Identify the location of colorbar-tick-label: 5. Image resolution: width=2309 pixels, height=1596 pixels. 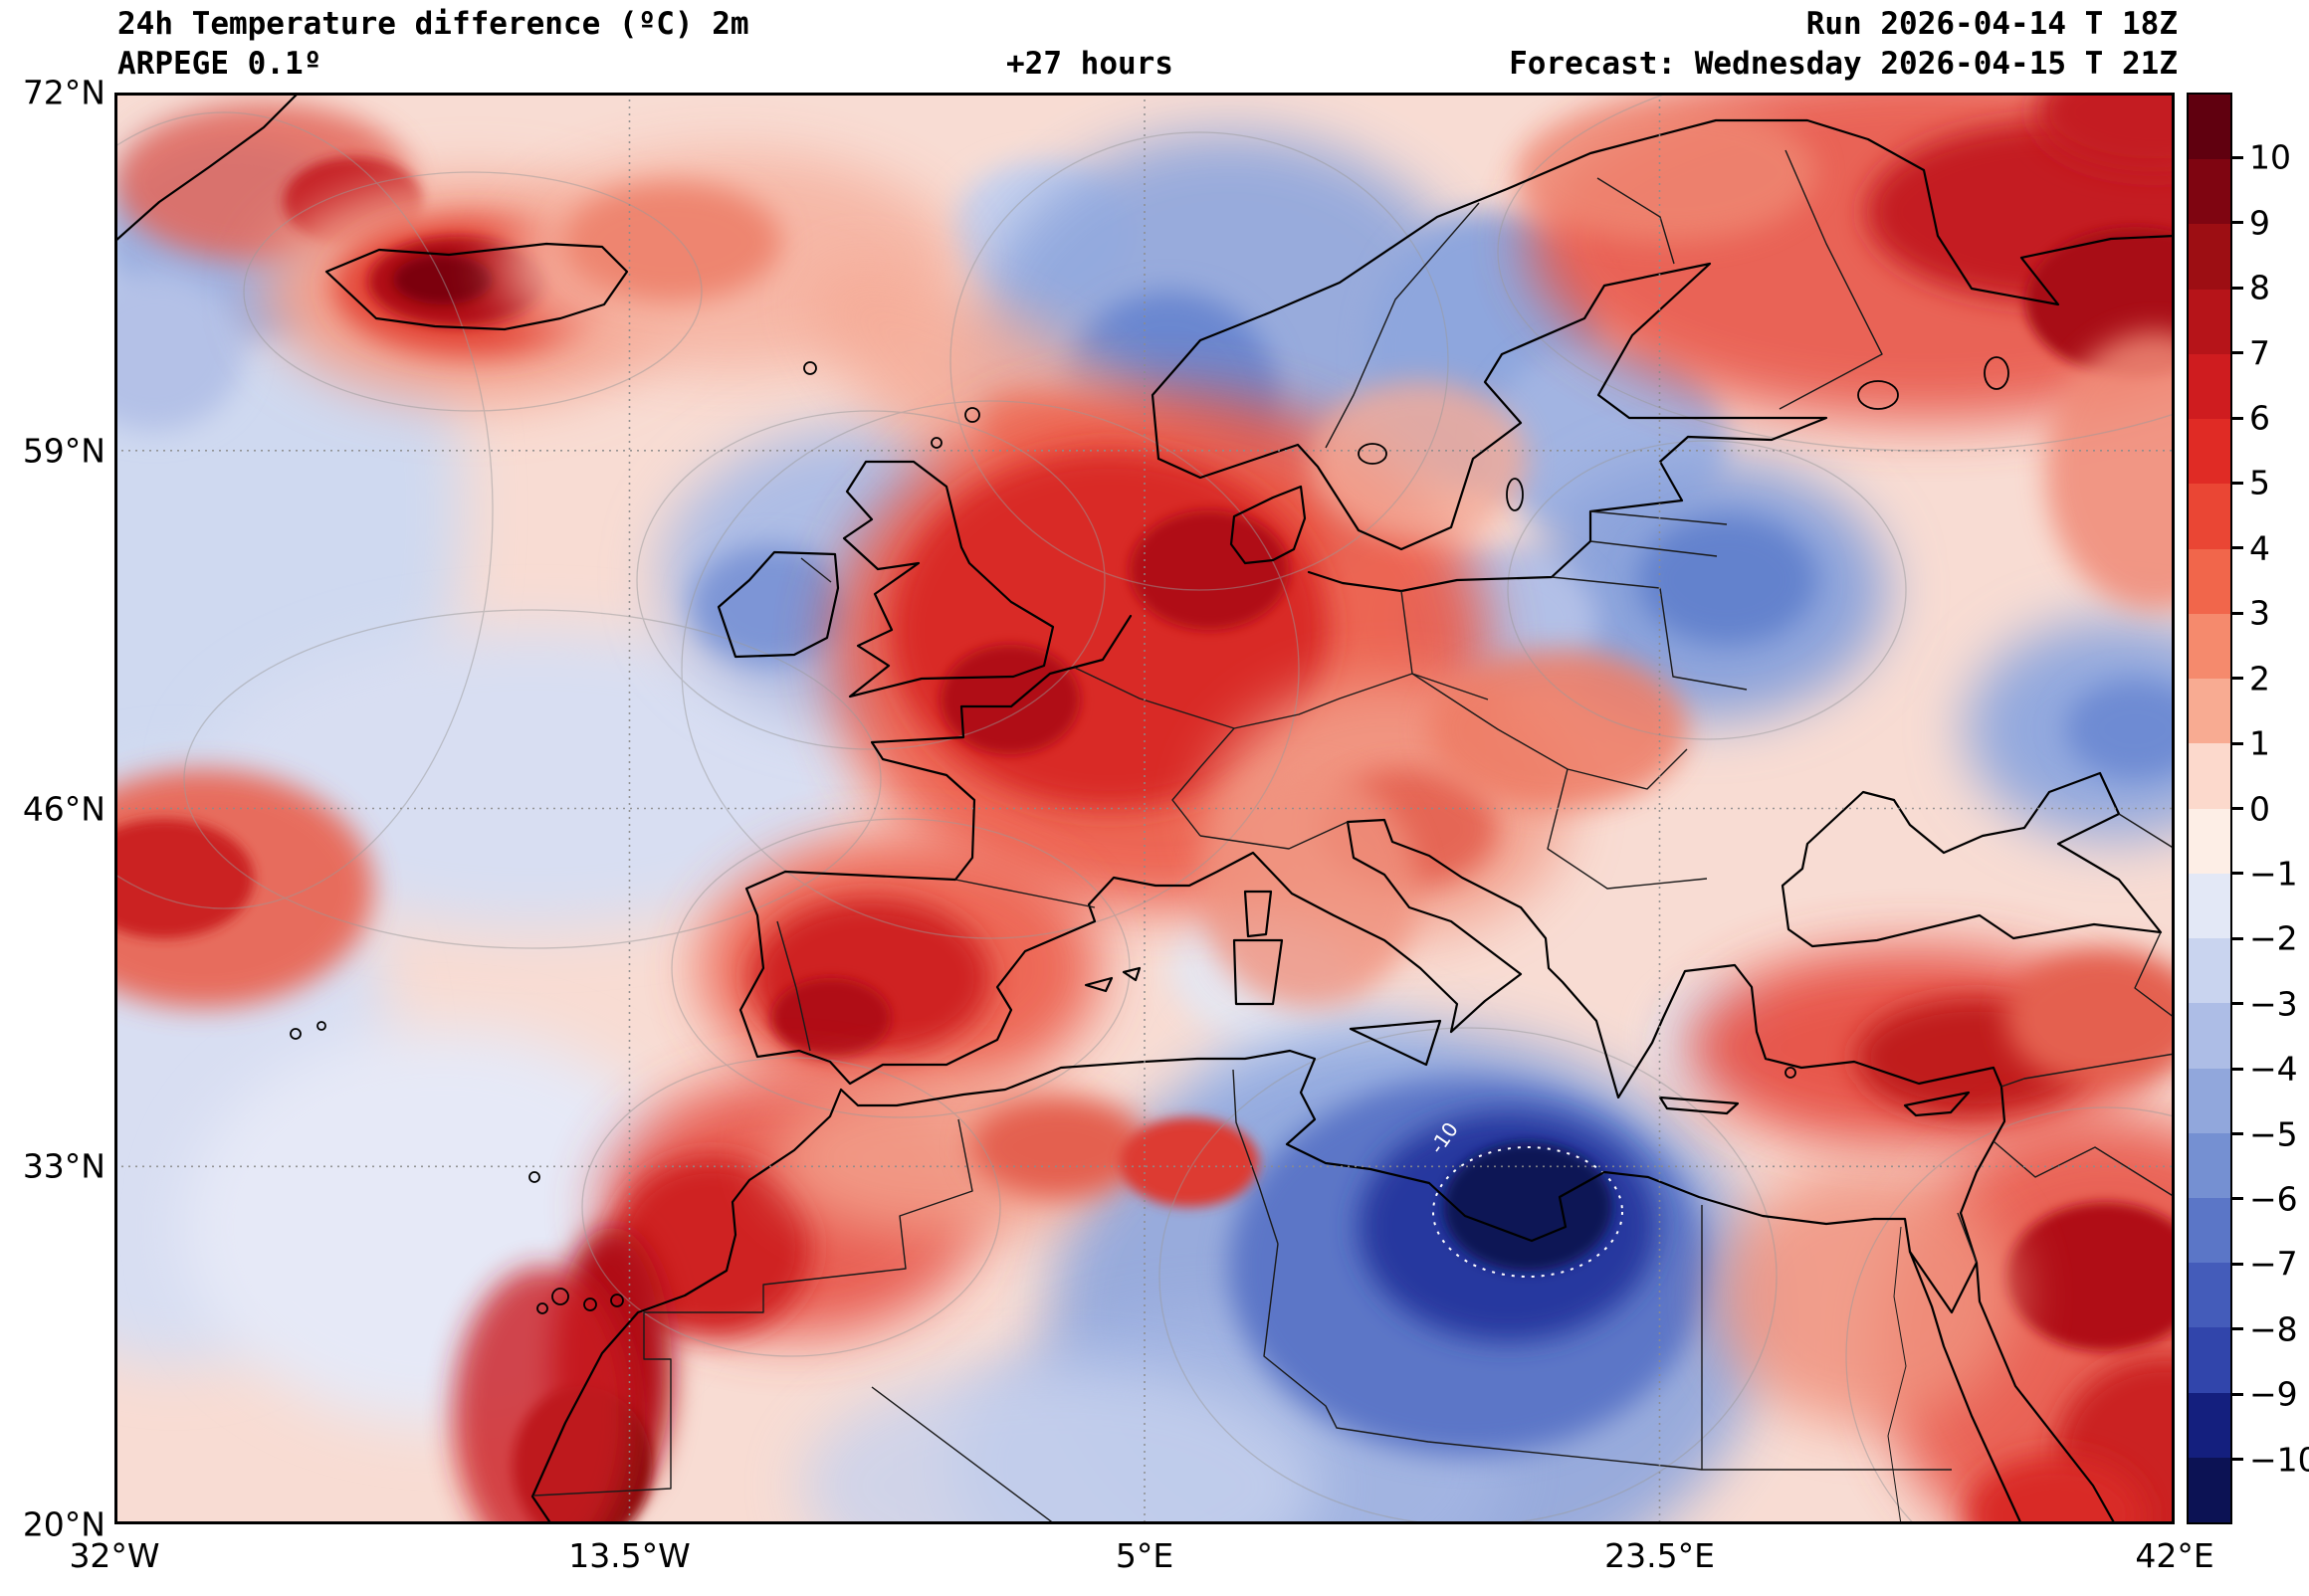
(2259, 483).